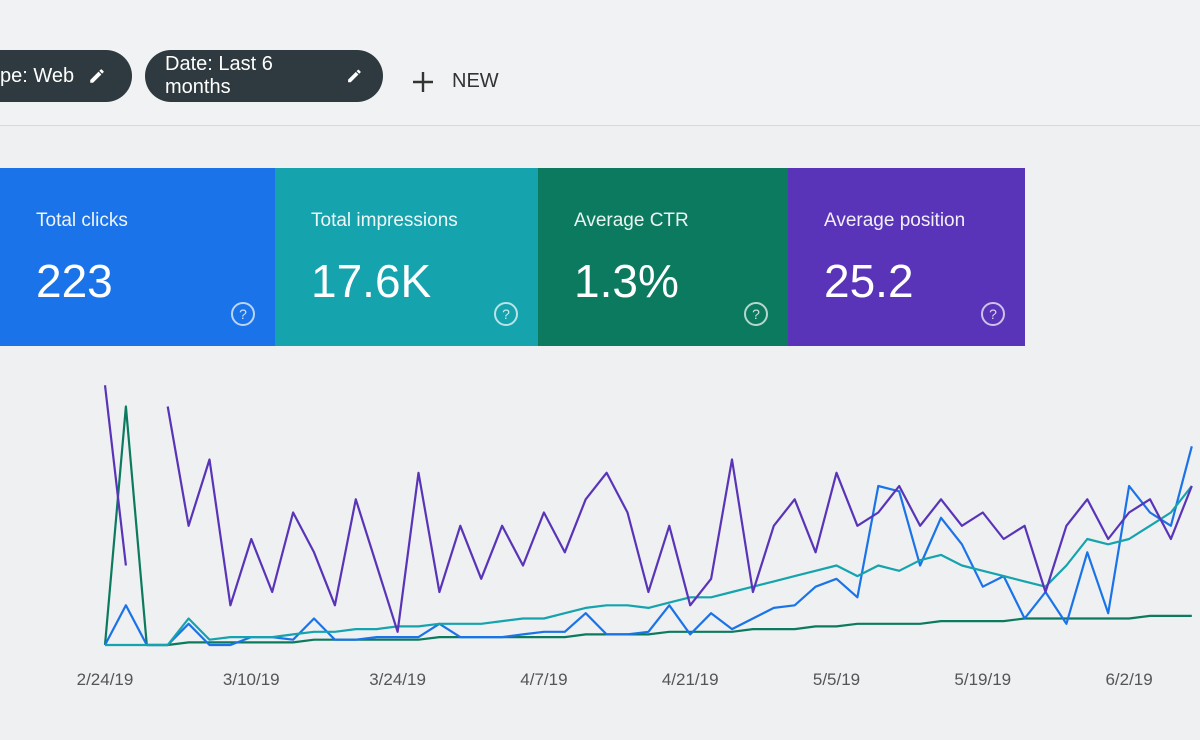  Describe the element at coordinates (423, 81) in the screenshot. I see `plus-icon` at that location.